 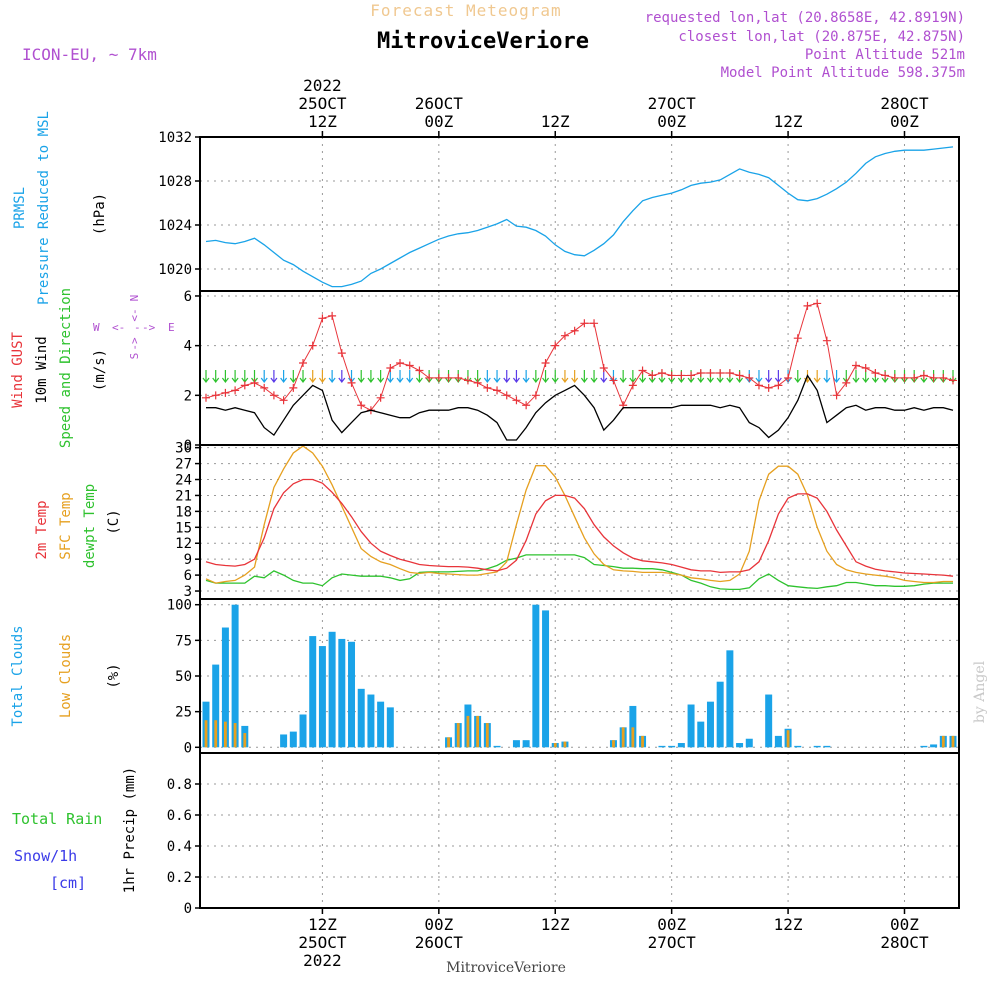 What do you see at coordinates (114, 675) in the screenshot?
I see `clouds-unit: (%)` at bounding box center [114, 675].